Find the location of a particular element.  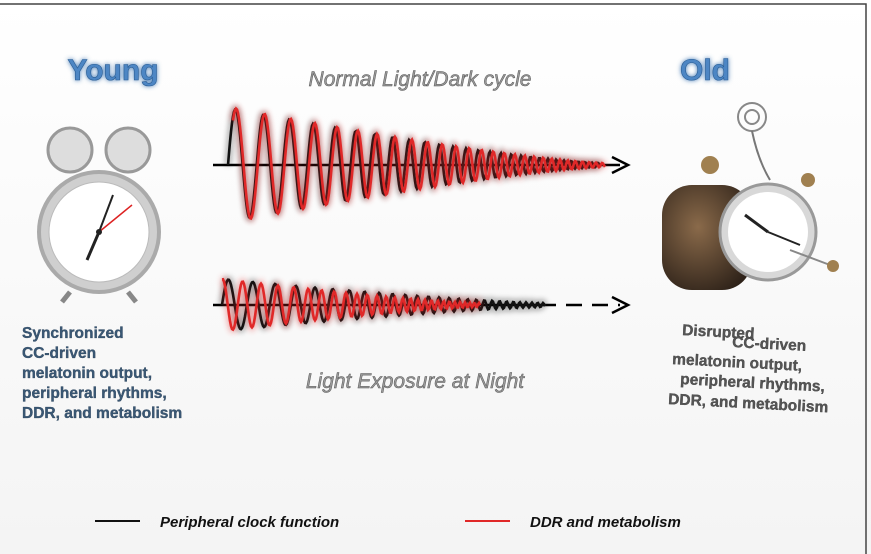

young-text-line: CC-driven is located at coordinates (59, 353).